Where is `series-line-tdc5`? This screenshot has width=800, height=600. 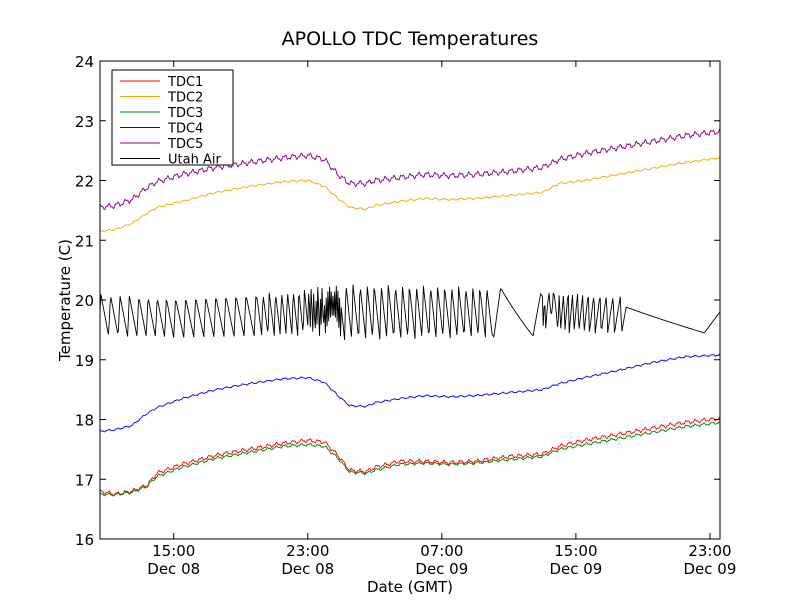
series-line-tdc5 is located at coordinates (410, 169).